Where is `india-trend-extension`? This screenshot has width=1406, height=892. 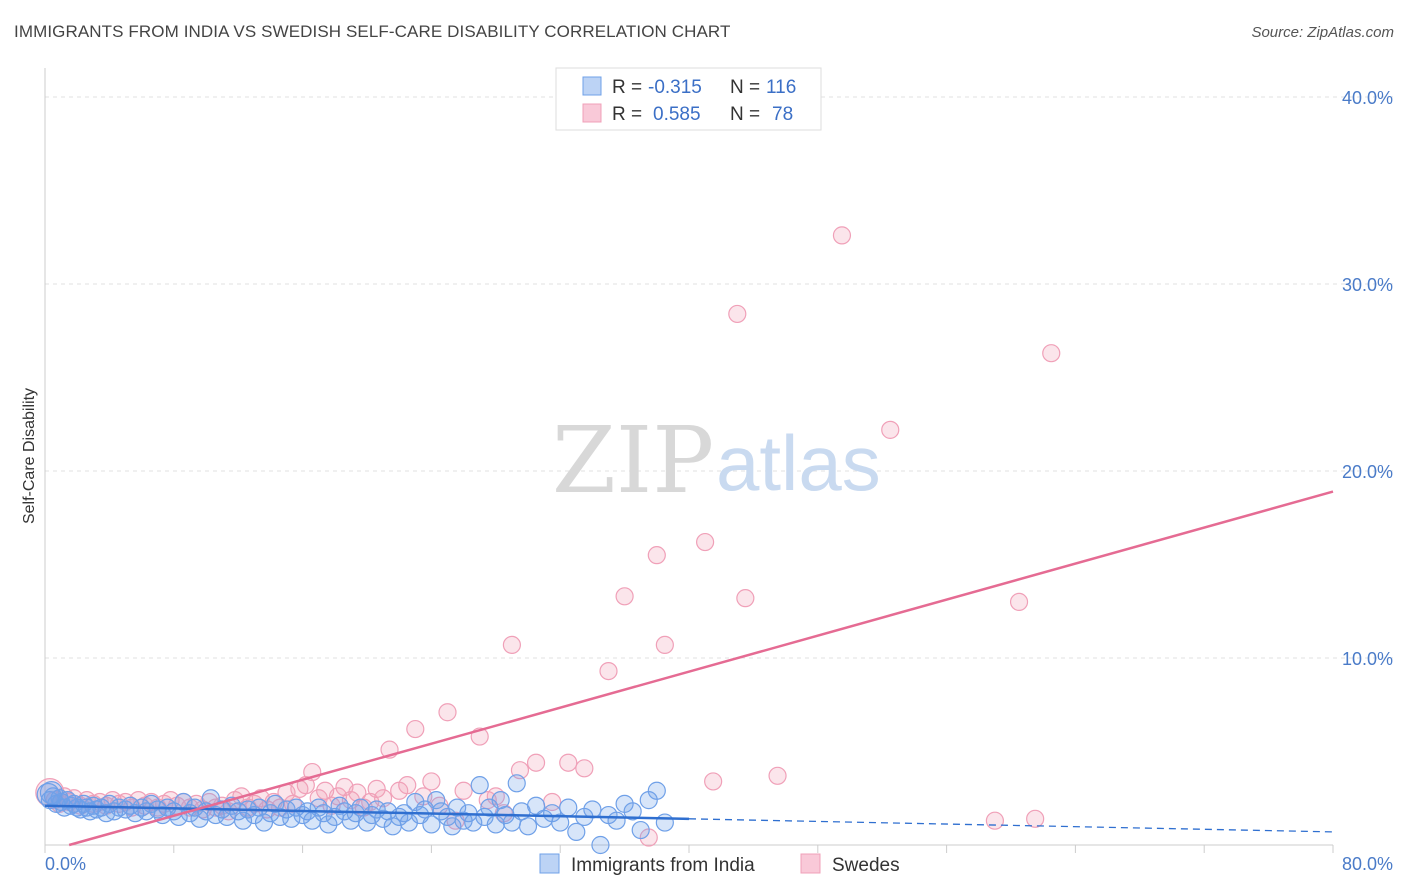 india-trend-extension is located at coordinates (1011, 825).